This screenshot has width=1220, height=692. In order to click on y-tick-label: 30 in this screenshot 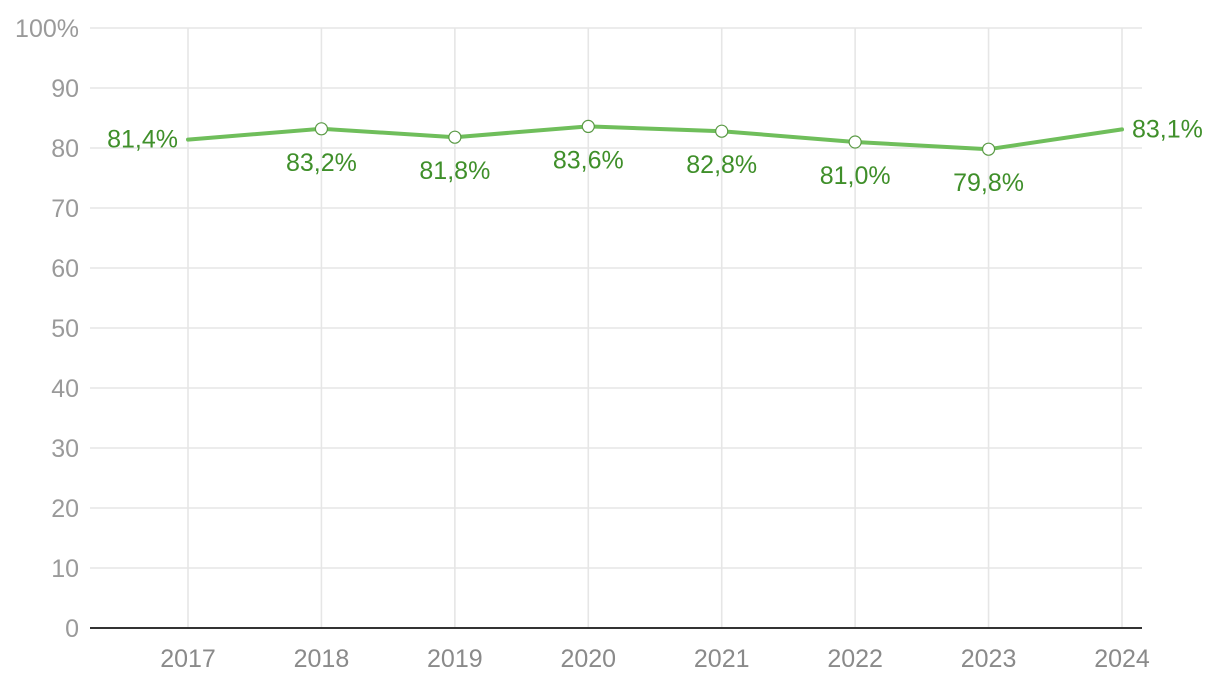, I will do `click(65, 449)`.